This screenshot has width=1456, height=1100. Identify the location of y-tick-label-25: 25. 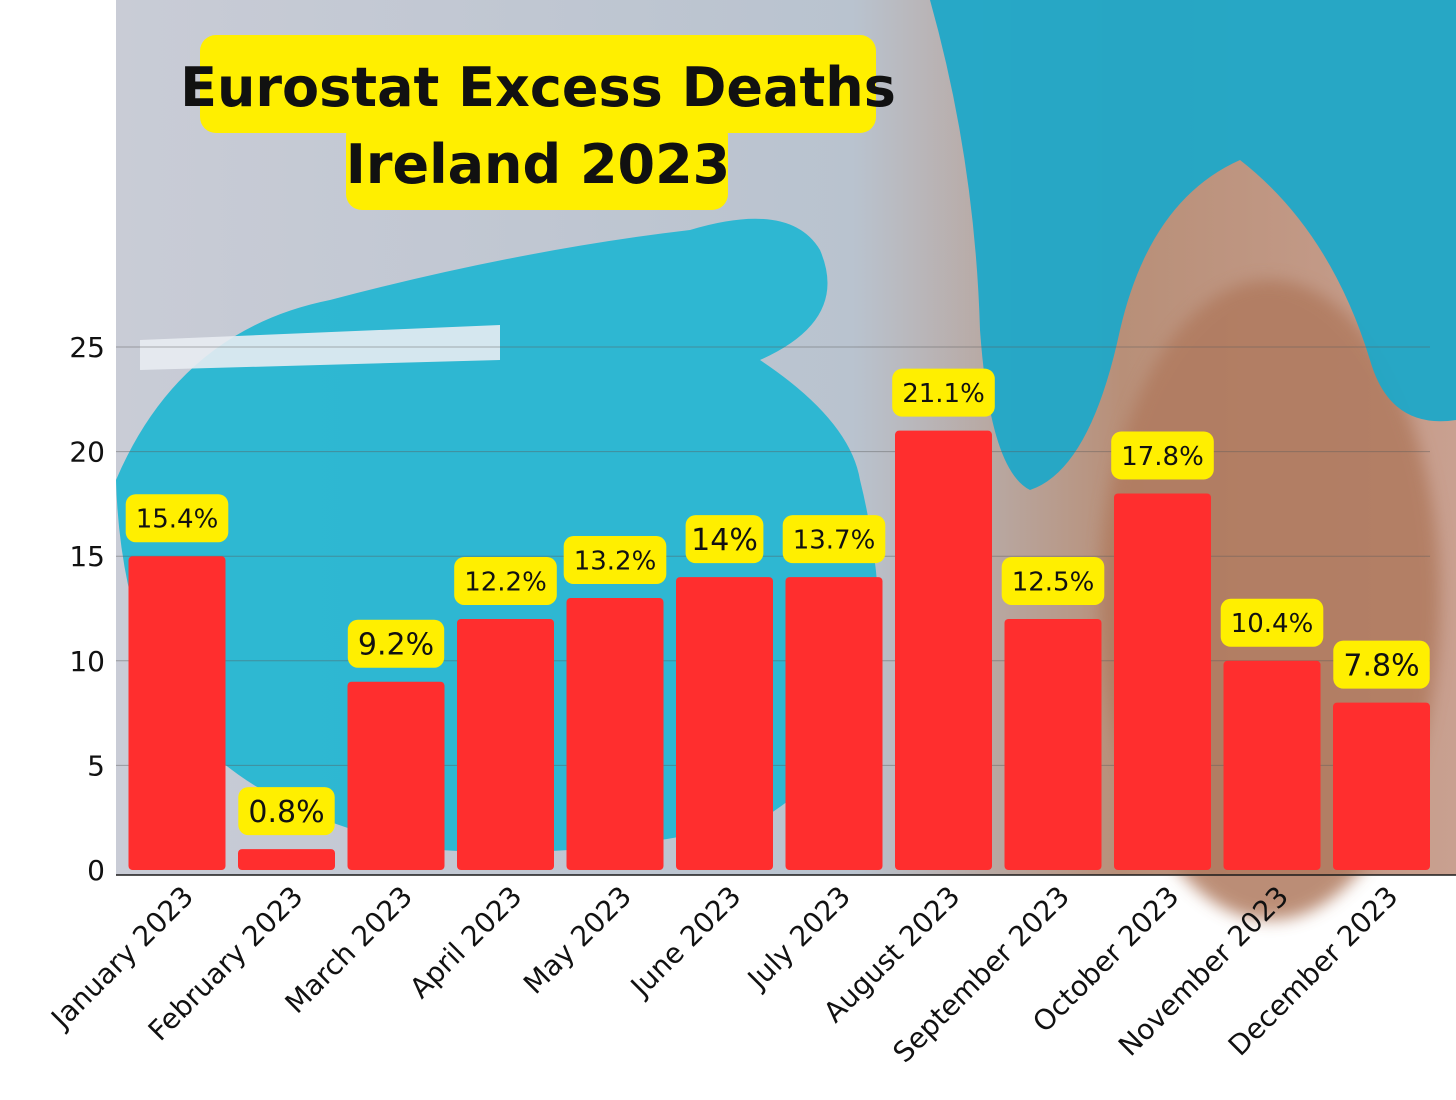
(87, 347).